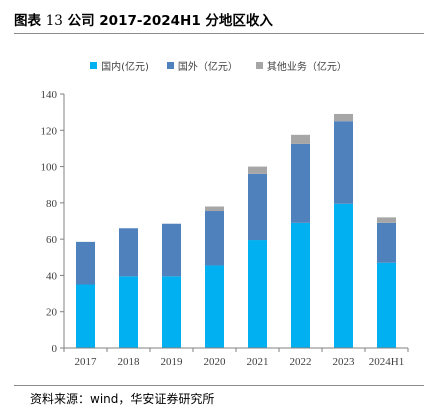 The width and height of the screenshot is (437, 407). I want to click on bar-domestic-2024h1, so click(386, 305).